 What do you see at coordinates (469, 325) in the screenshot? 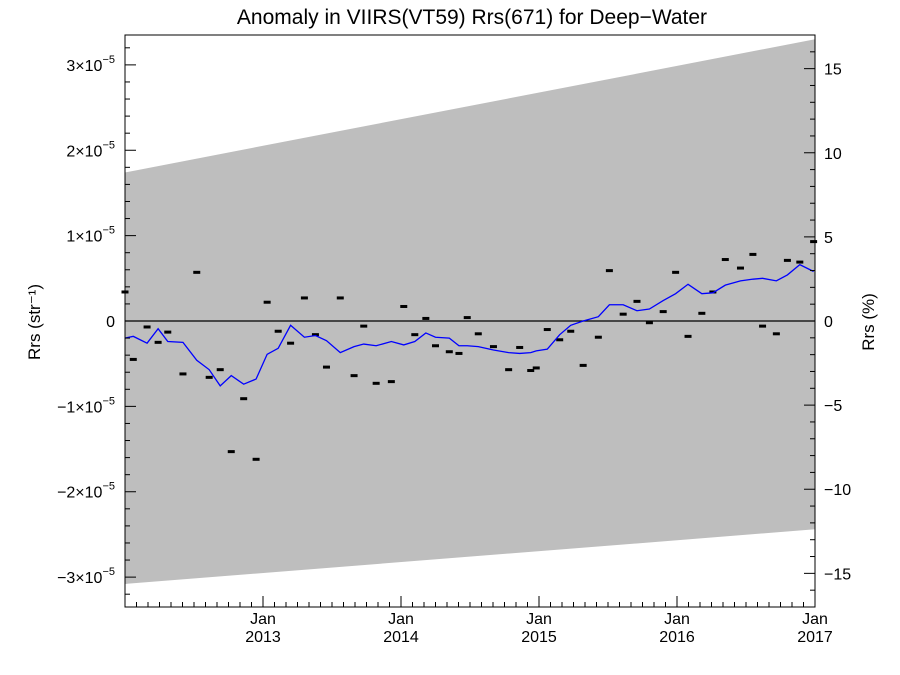
I see `running-mean-line` at bounding box center [469, 325].